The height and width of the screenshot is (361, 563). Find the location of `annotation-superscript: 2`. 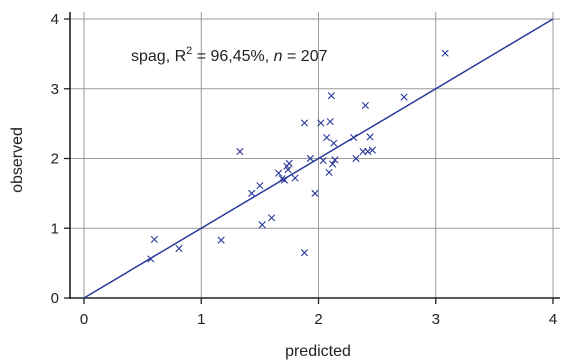

annotation-superscript: 2 is located at coordinates (189, 51).